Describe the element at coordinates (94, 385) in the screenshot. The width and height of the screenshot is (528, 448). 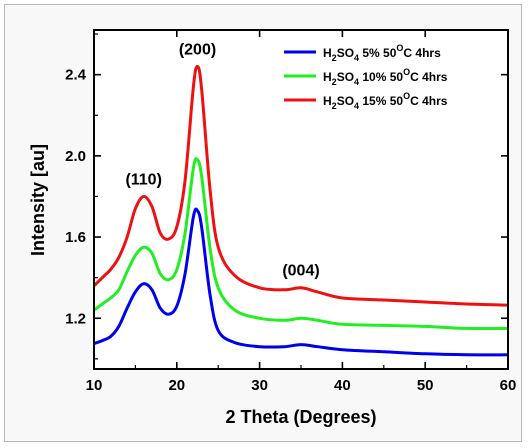
I see `x-tick-label: 10` at that location.